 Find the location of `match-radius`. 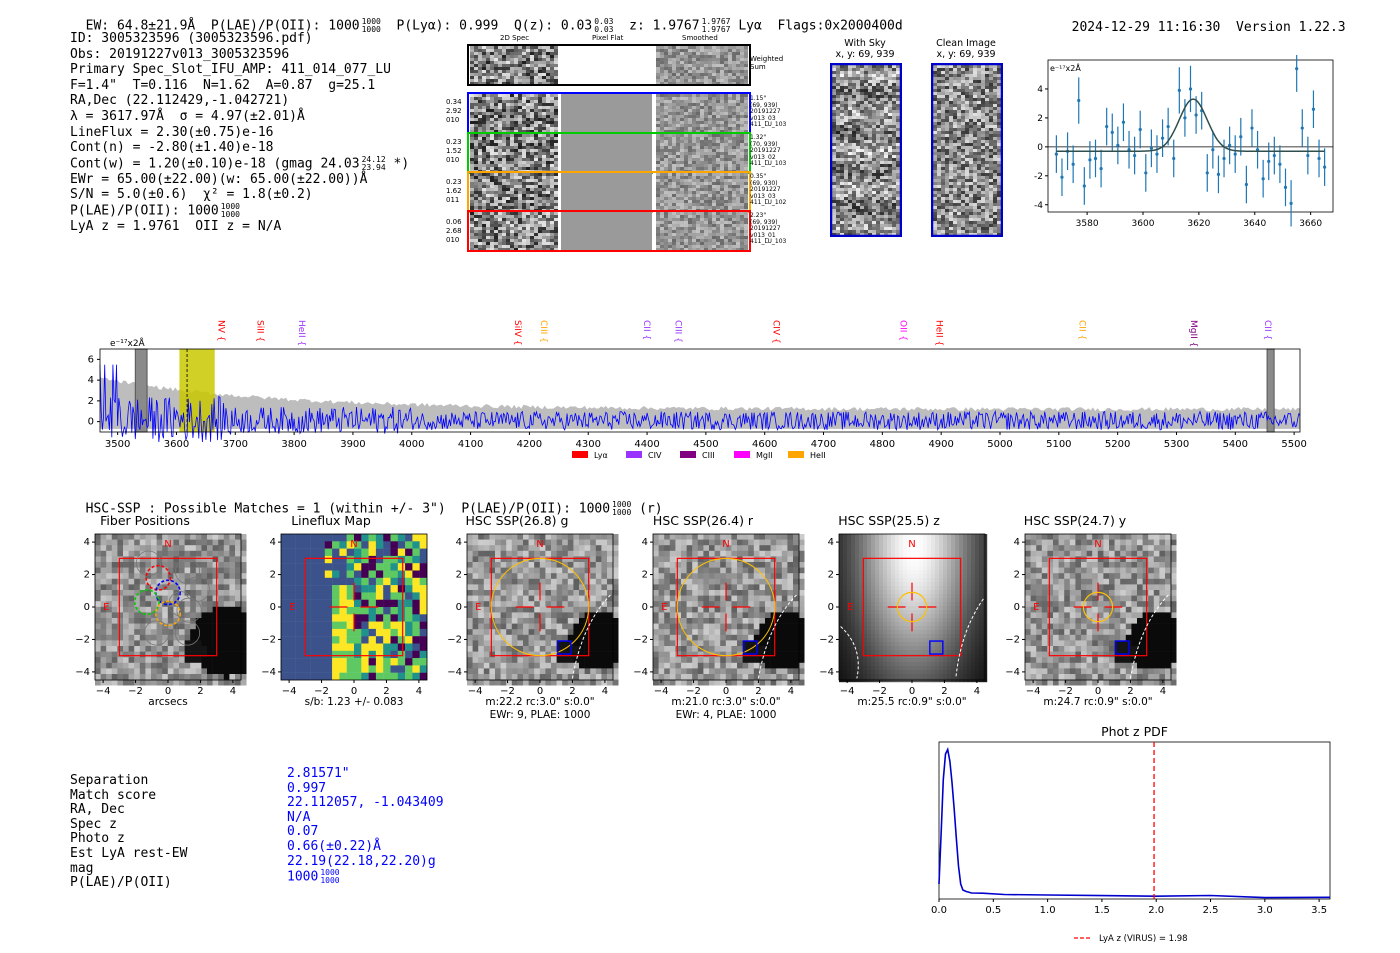

match-radius is located at coordinates (912, 607).